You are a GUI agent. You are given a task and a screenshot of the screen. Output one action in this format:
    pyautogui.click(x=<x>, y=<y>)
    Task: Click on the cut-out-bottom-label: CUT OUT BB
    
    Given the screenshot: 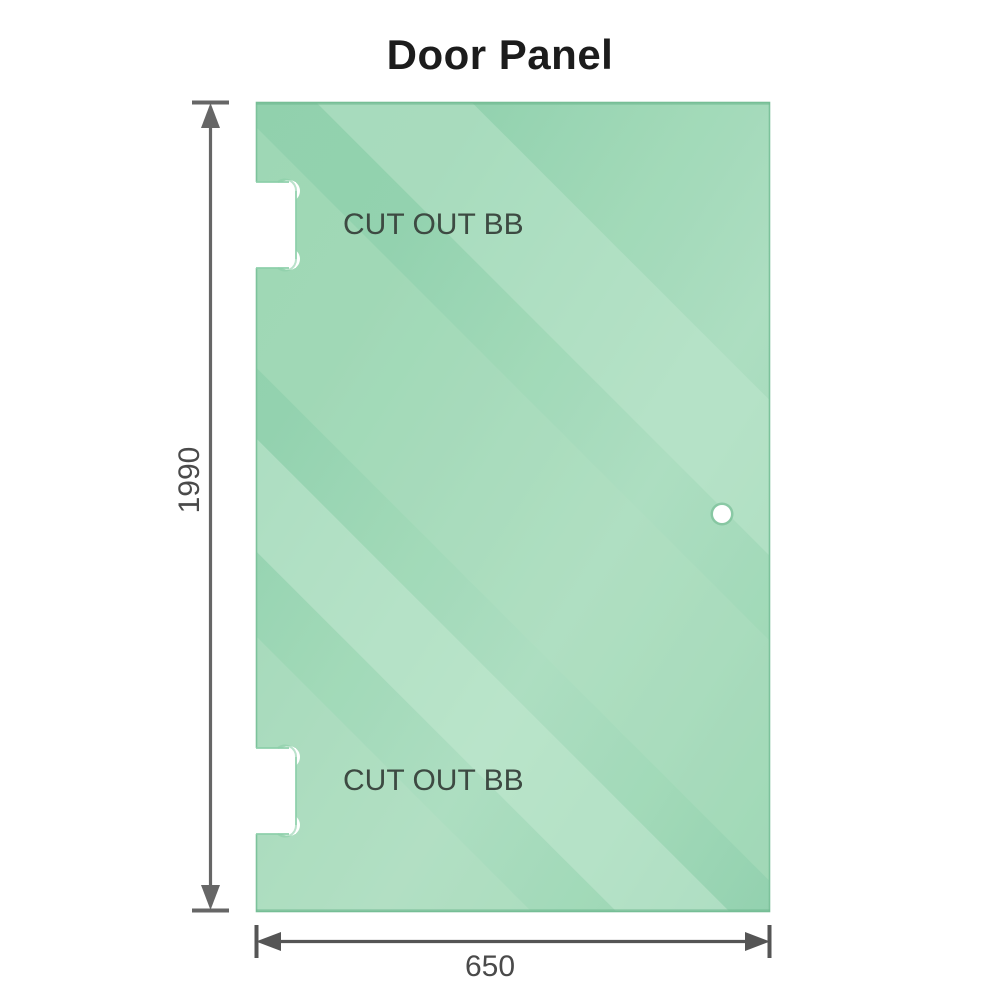 What is the action you would take?
    pyautogui.click(x=433, y=780)
    